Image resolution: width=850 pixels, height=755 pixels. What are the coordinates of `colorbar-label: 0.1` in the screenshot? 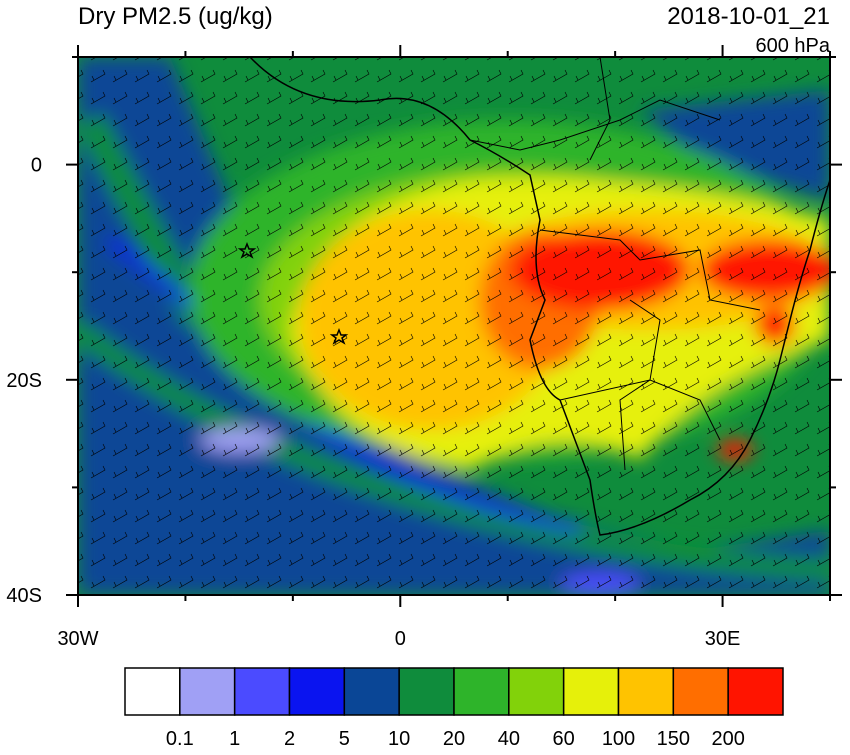 It's located at (180, 739).